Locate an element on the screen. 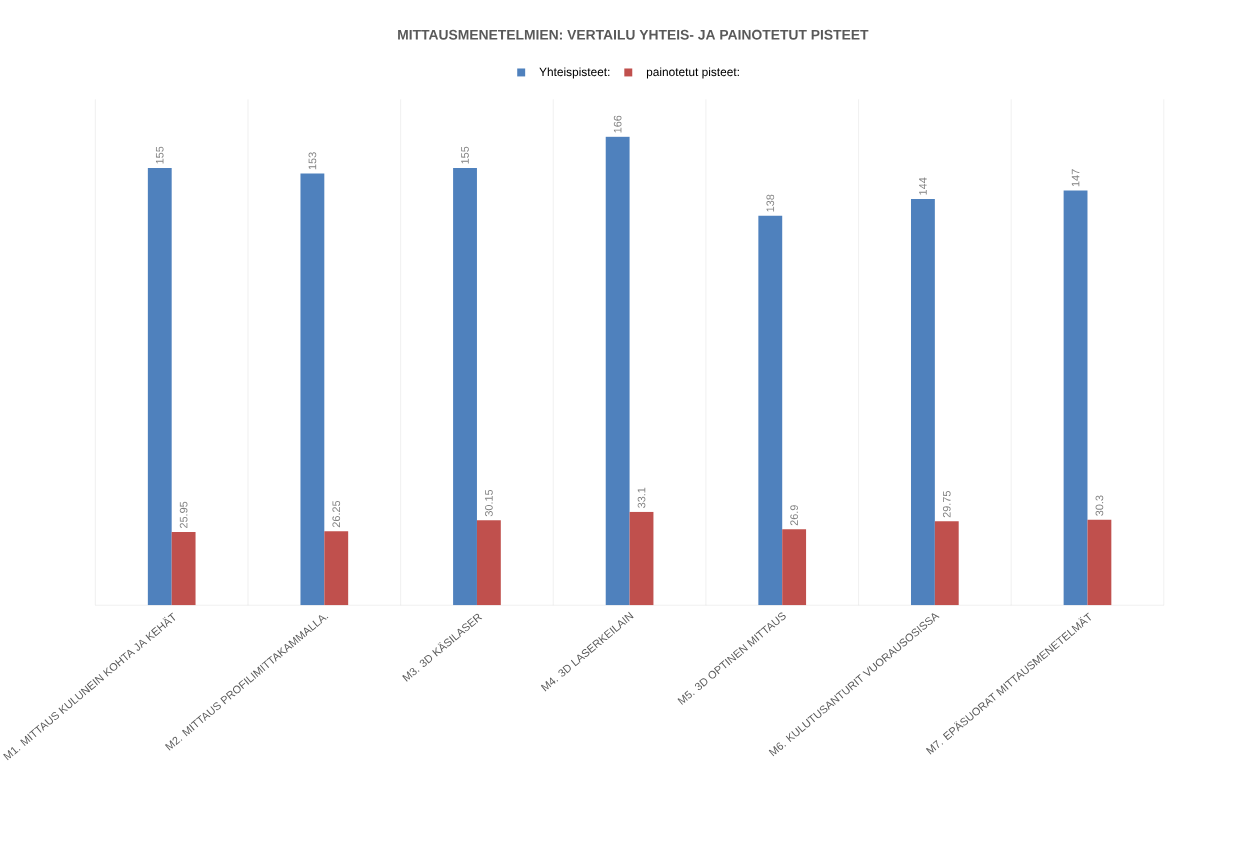  data-label: 29.75 is located at coordinates (946, 504).